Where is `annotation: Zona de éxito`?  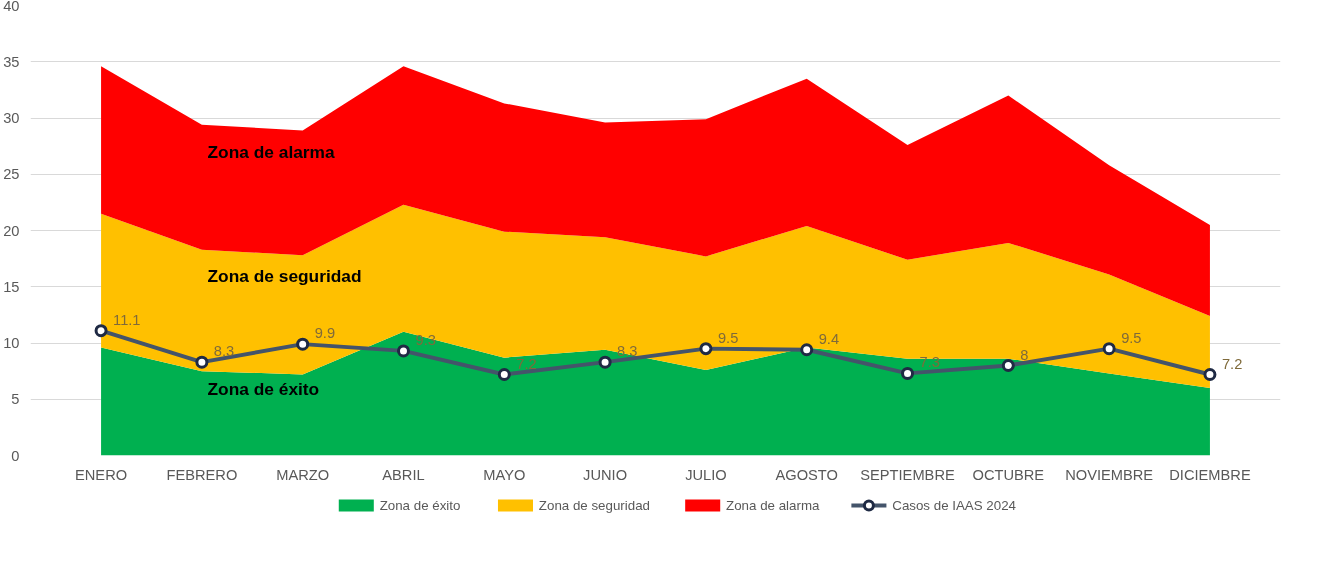 annotation: Zona de éxito is located at coordinates (263, 388).